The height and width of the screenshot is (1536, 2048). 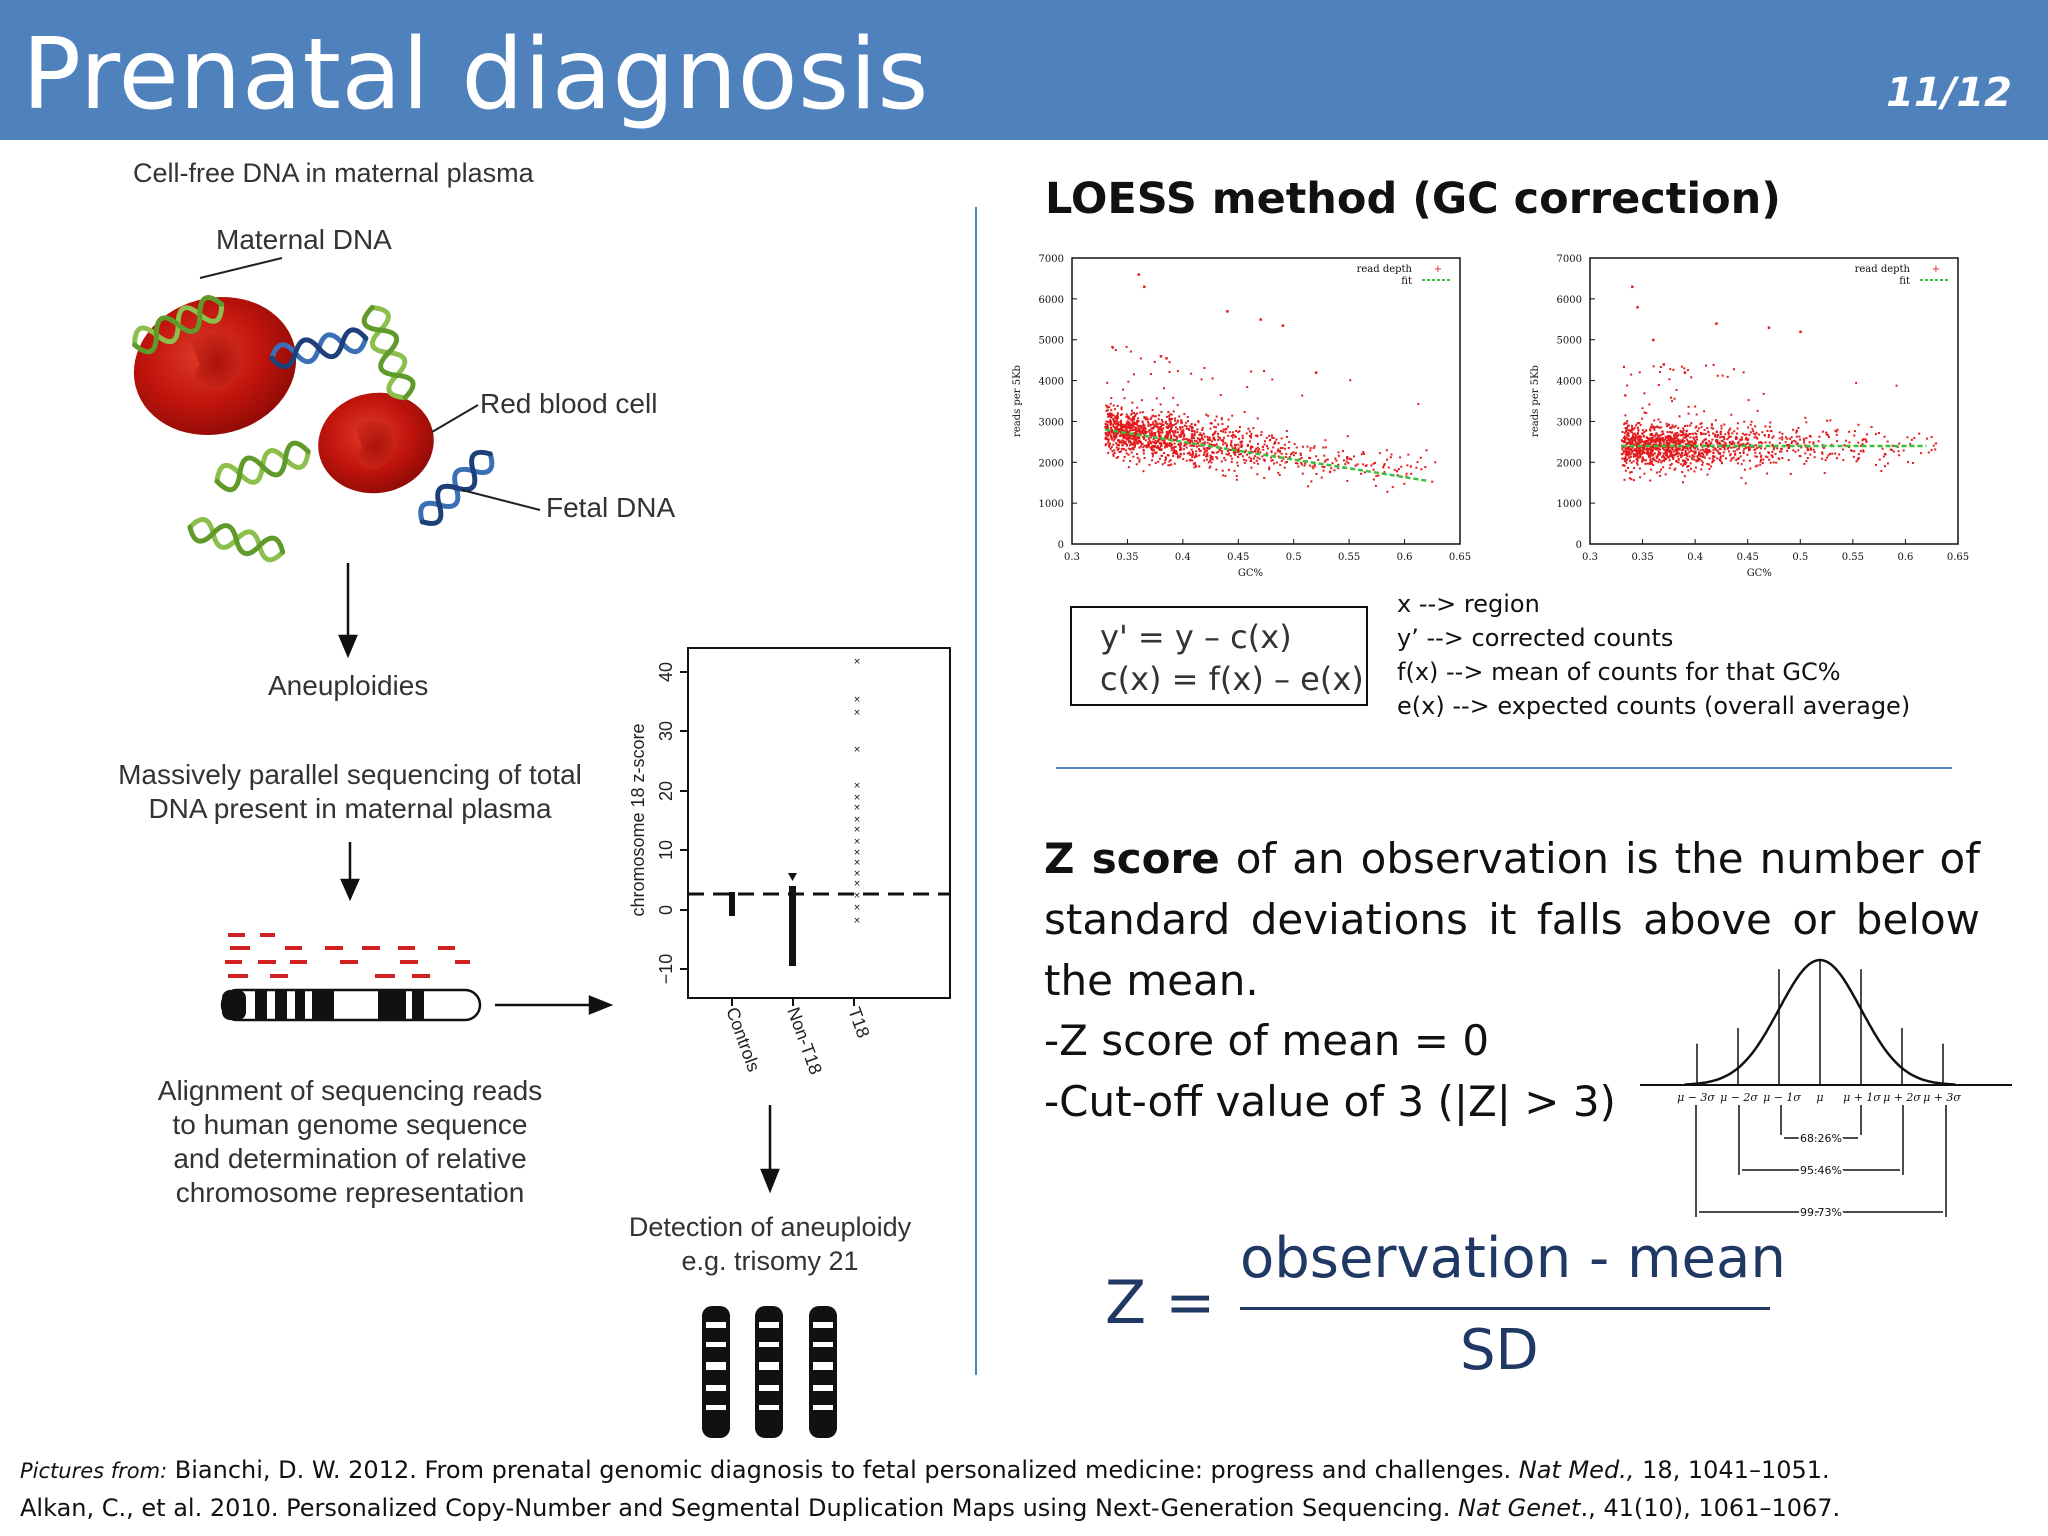 What do you see at coordinates (1853, 557) in the screenshot?
I see `loess-after-xtick: 0.55` at bounding box center [1853, 557].